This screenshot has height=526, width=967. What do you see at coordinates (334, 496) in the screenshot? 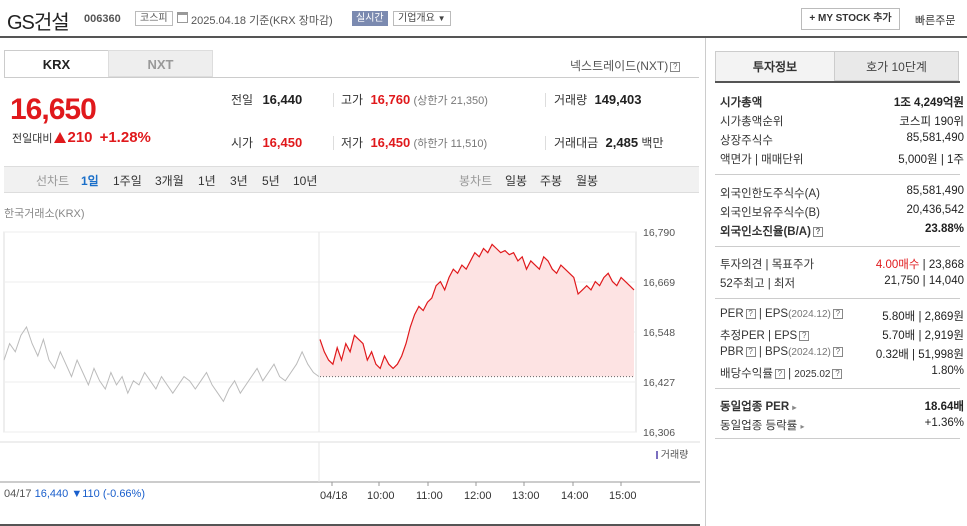
I see `x-tick-label: 04/18` at bounding box center [334, 496].